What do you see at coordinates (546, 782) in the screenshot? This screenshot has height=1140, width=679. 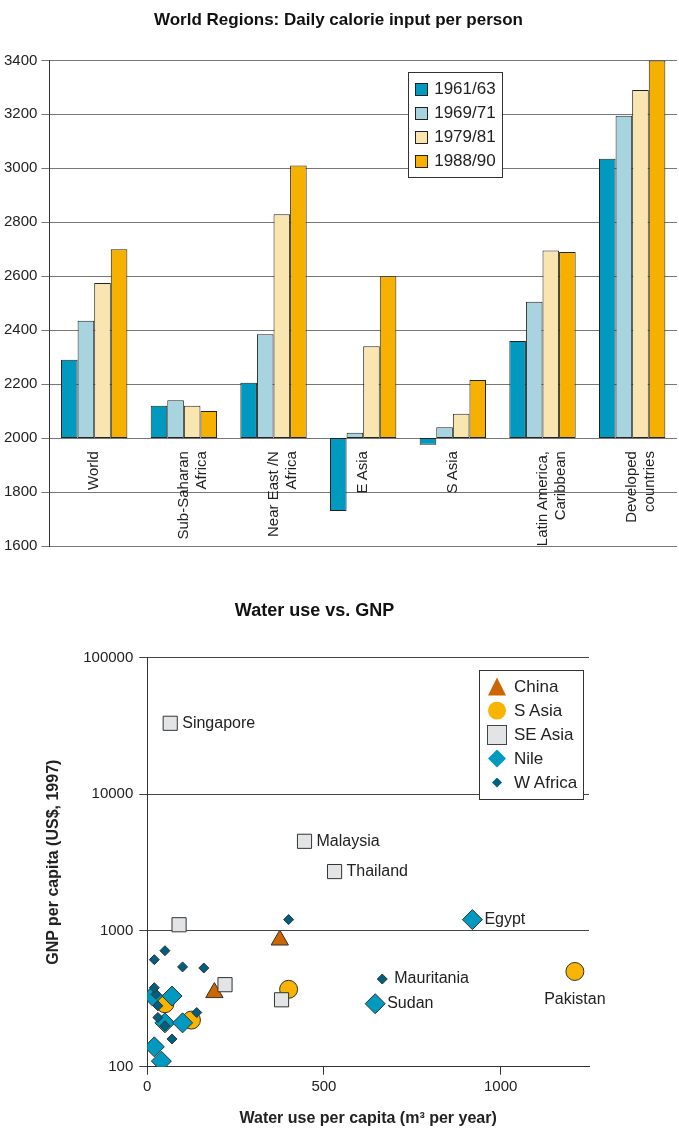 I see `legend-label: W Africa` at bounding box center [546, 782].